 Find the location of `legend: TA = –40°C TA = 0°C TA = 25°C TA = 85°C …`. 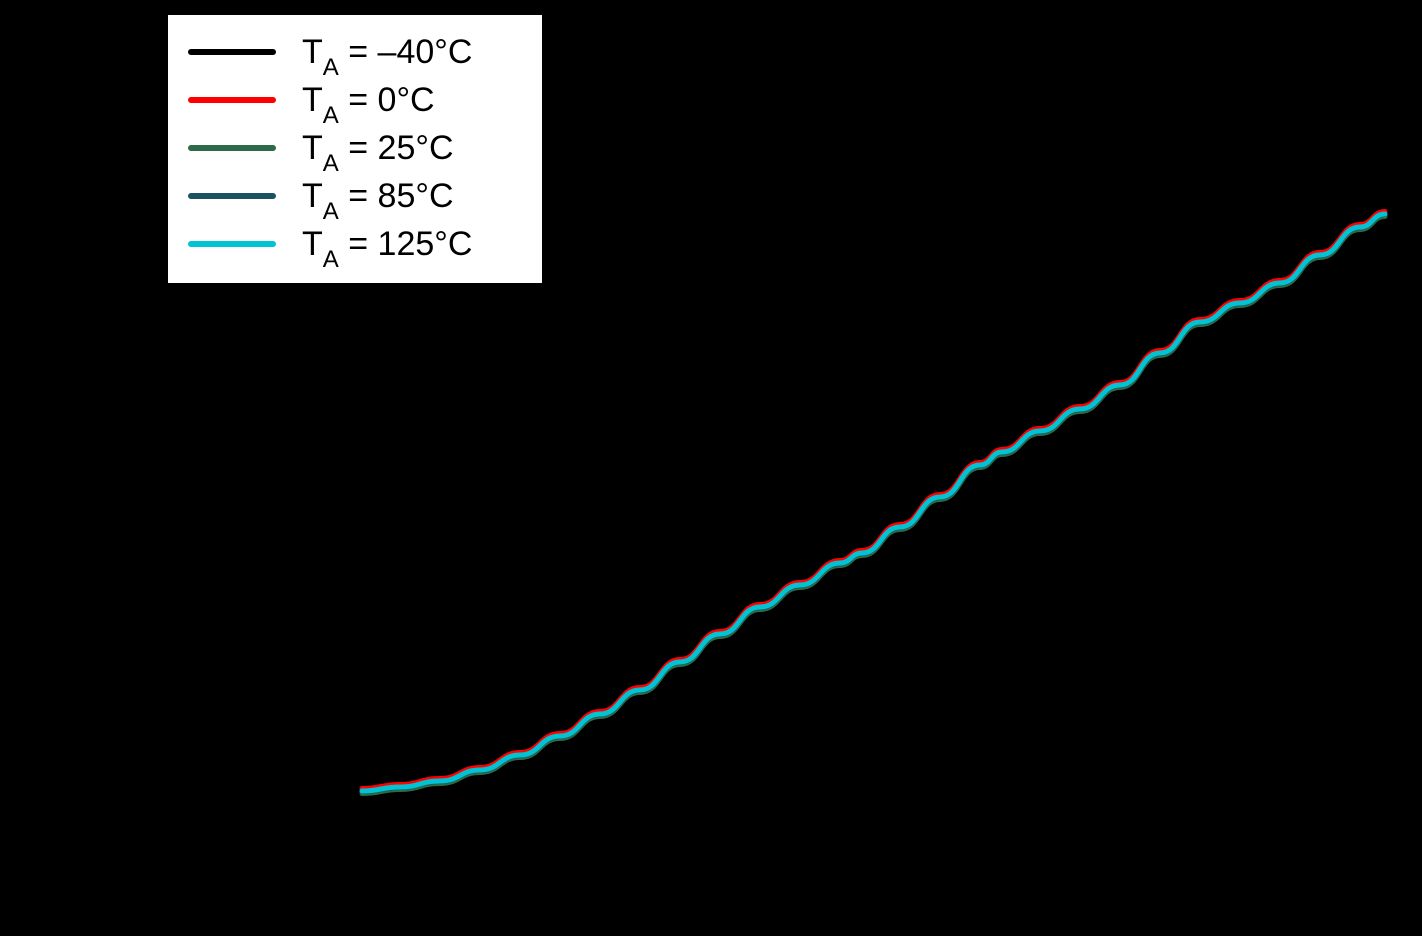

legend: TA = –40°C TA = 0°C TA = 25°C TA = 85°C … is located at coordinates (355, 149).